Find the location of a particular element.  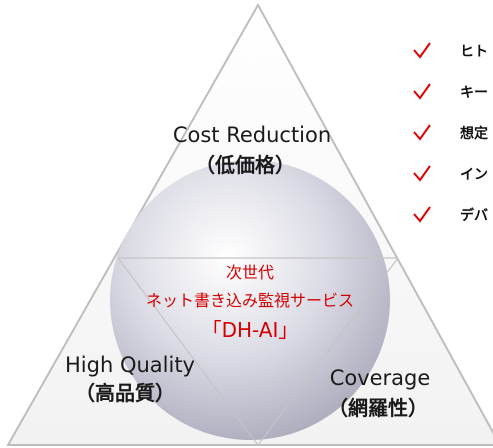

corner-sublabel: （高品質） is located at coordinates (125, 393).